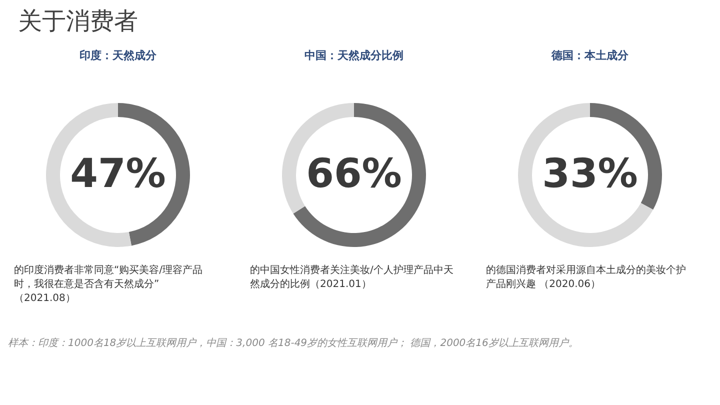 The width and height of the screenshot is (720, 405). What do you see at coordinates (354, 55) in the screenshot?
I see `chart-title: 中国：天然成分比例` at bounding box center [354, 55].